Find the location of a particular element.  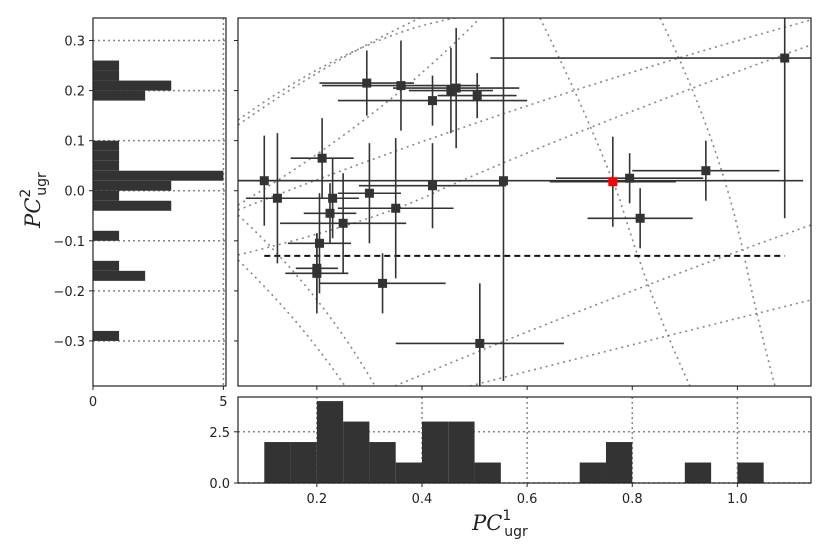

x-tick-label: 1.0 is located at coordinates (737, 499).